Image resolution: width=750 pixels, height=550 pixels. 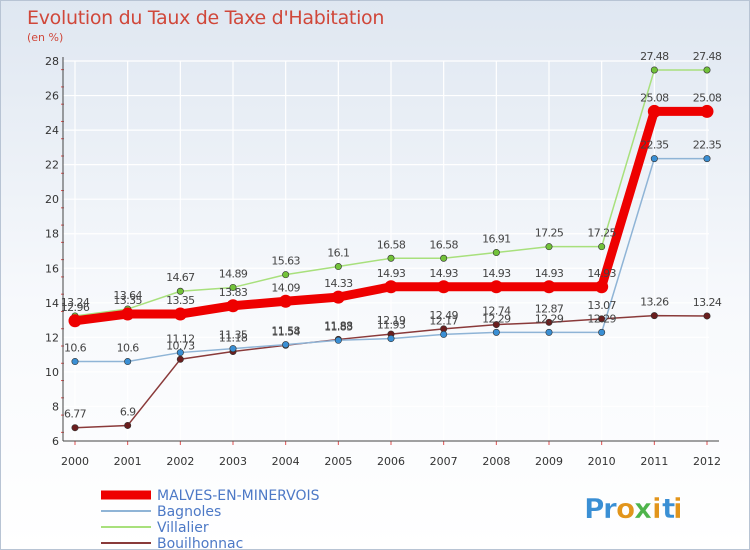 What do you see at coordinates (654, 145) in the screenshot?
I see `data-label-bagnoles-2011: 22.35` at bounding box center [654, 145].